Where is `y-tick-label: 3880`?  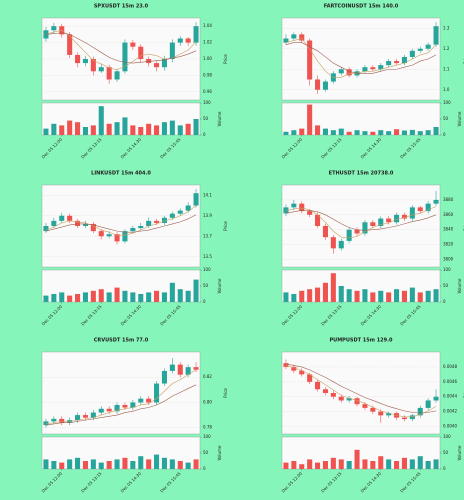 y-tick-label: 3880 is located at coordinates (448, 199).